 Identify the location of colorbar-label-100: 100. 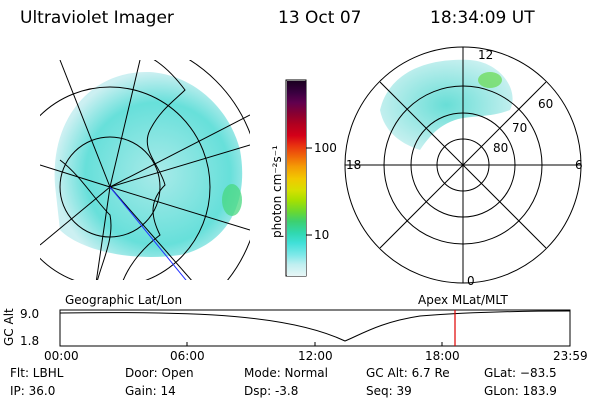
(325, 148).